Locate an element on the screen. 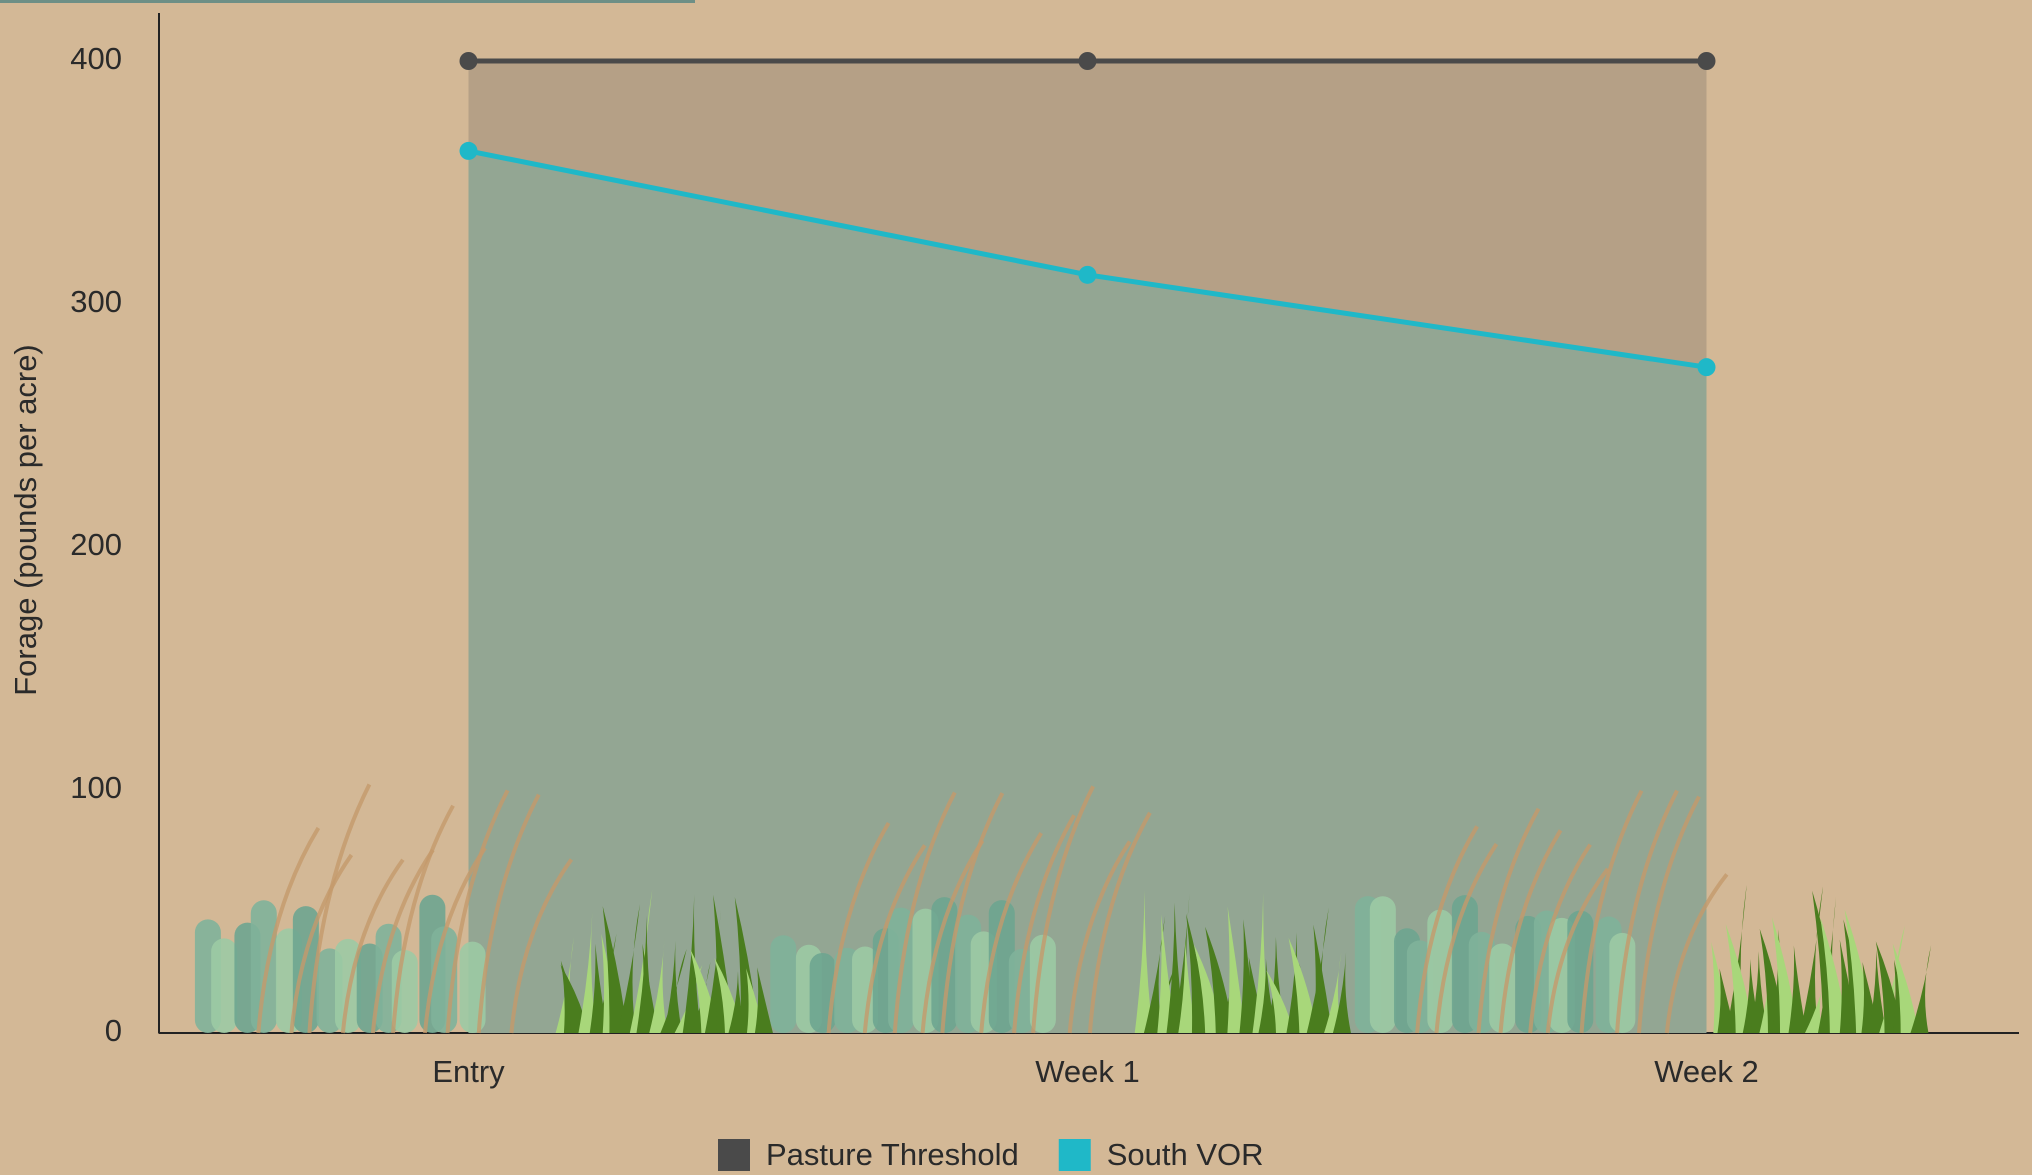  legend-label: Pasture Threshold is located at coordinates (892, 1154).